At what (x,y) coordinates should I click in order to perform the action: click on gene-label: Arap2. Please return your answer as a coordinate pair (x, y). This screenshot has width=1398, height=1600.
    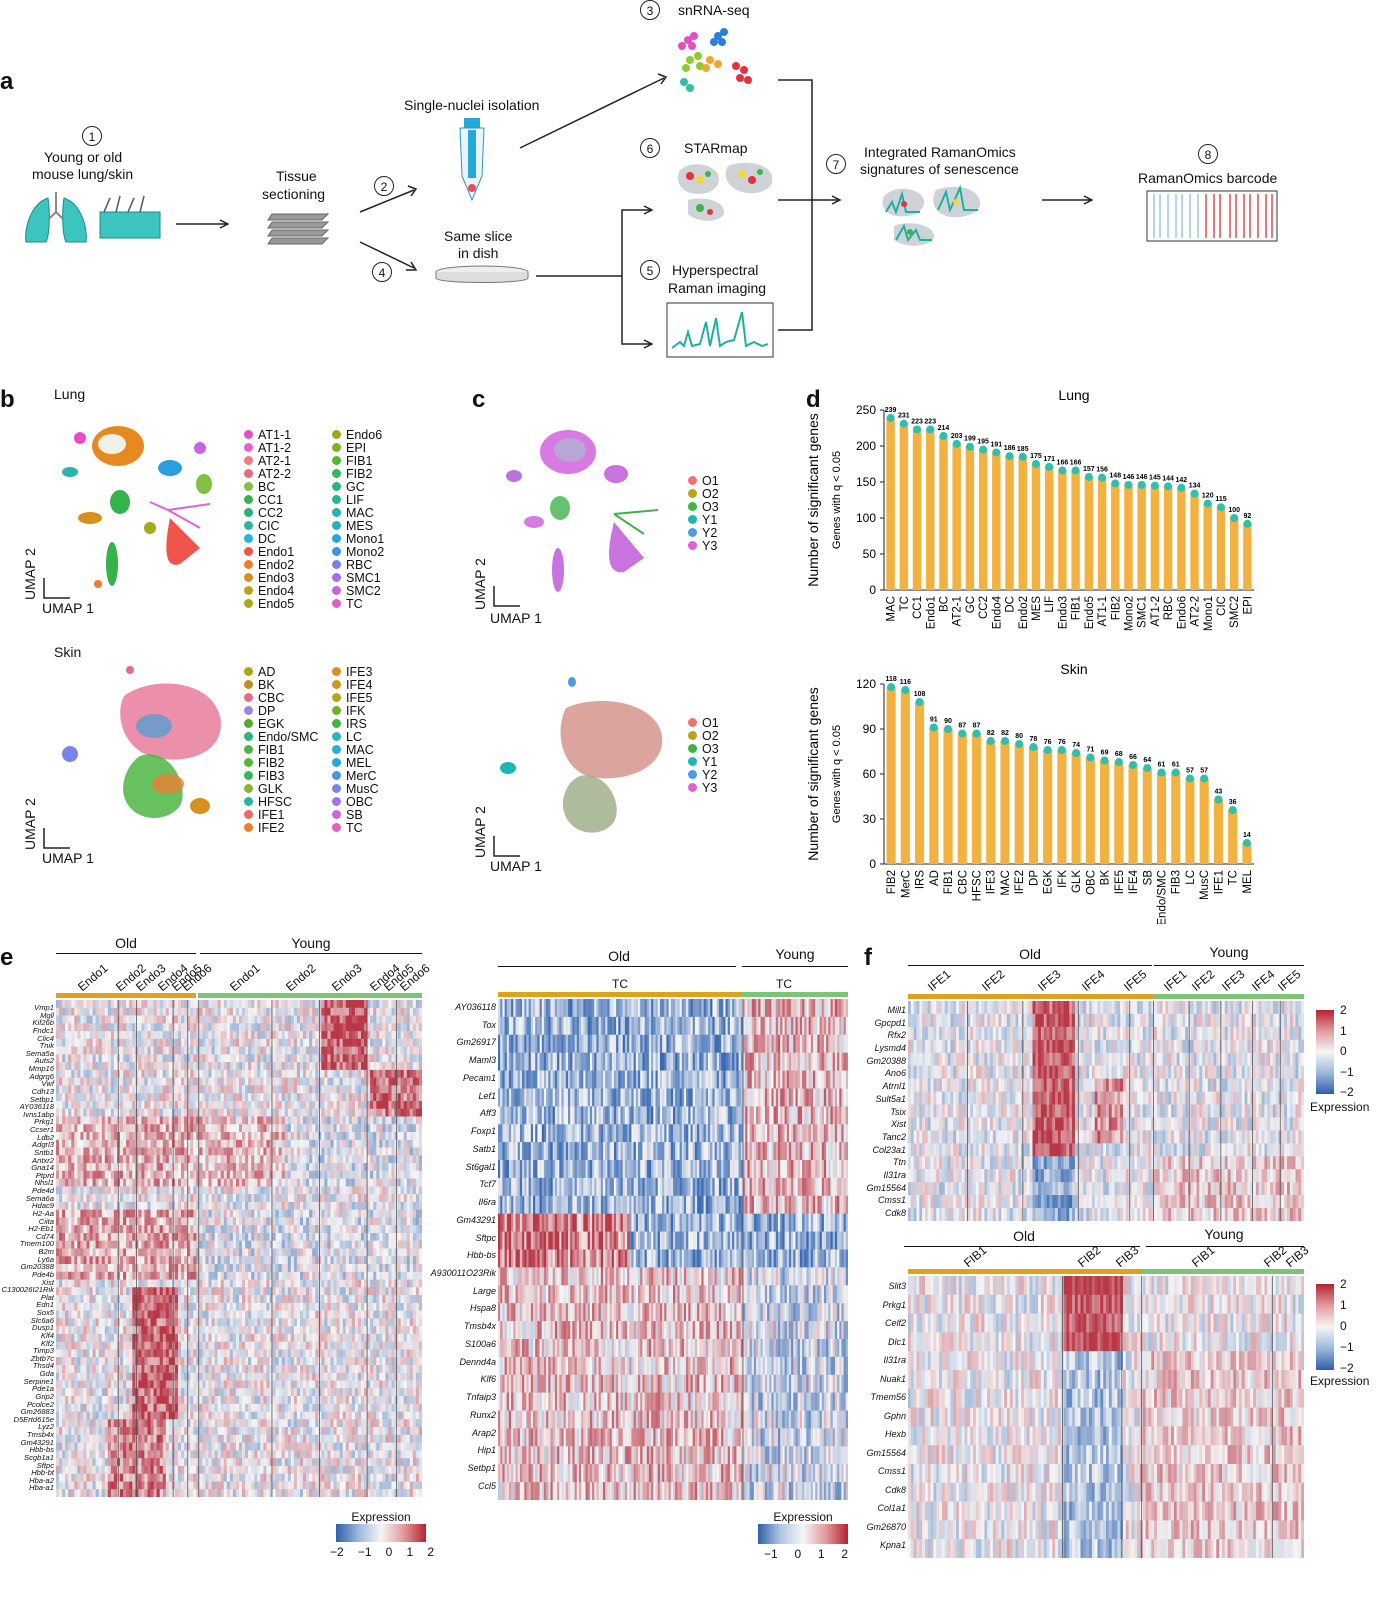
    Looking at the image, I should click on (483, 1432).